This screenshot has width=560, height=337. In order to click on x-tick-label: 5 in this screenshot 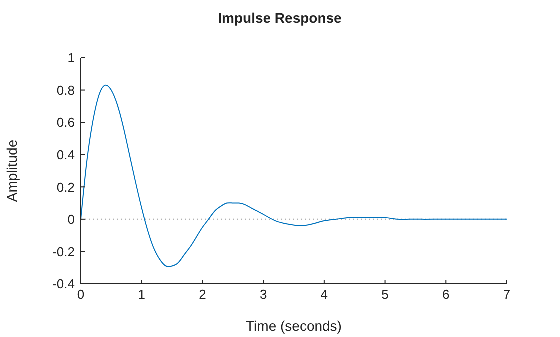, I will do `click(385, 294)`.